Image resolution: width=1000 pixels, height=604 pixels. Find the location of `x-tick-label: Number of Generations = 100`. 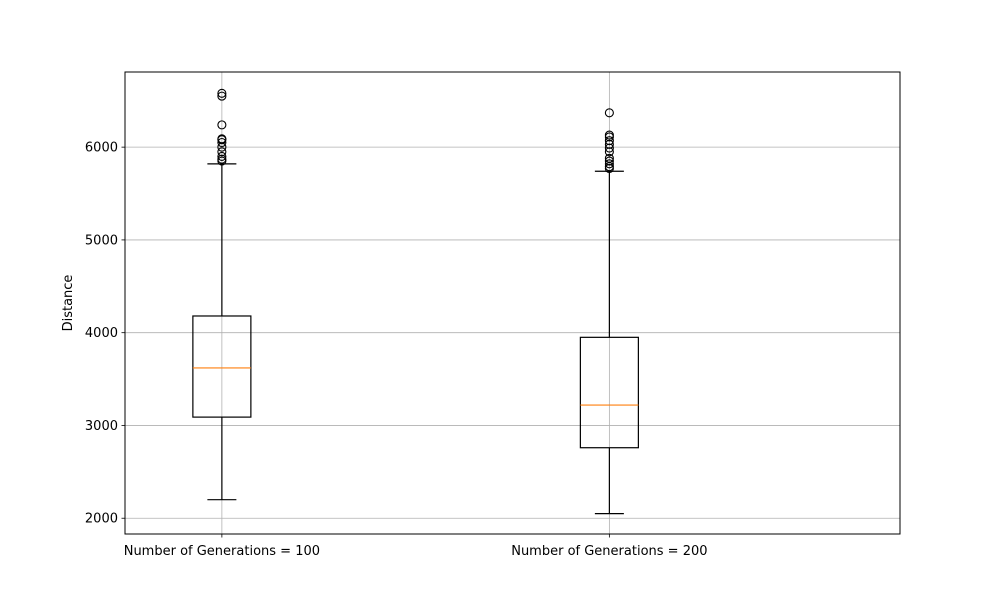

x-tick-label: Number of Generations = 100 is located at coordinates (222, 551).